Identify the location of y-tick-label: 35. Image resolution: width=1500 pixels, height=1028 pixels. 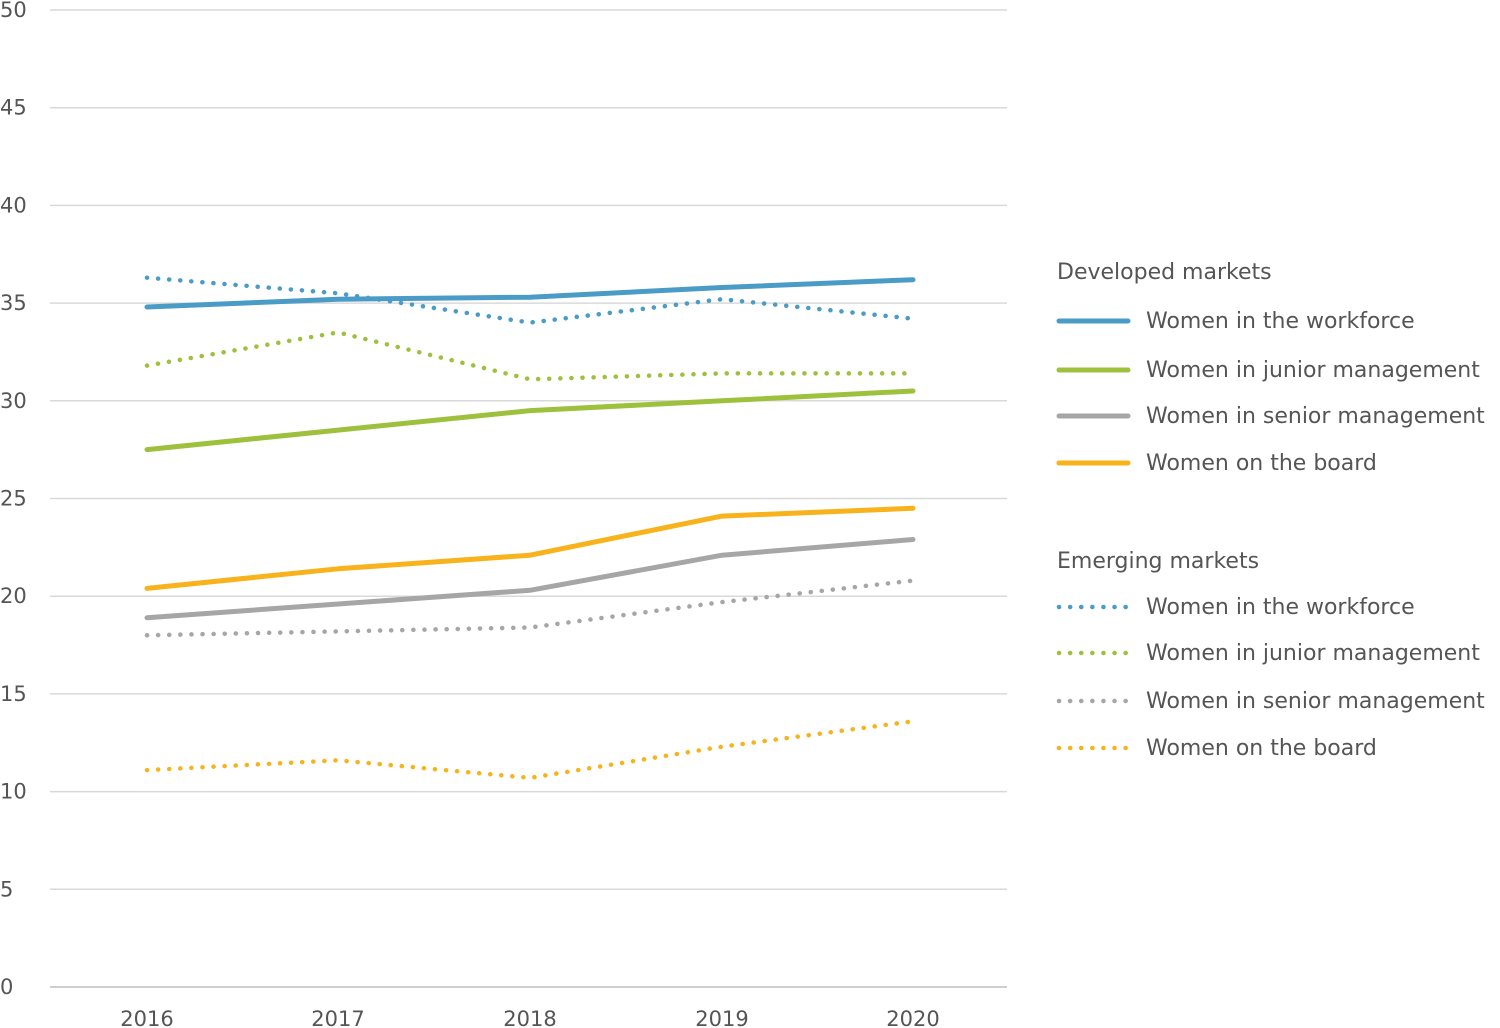
(13, 303).